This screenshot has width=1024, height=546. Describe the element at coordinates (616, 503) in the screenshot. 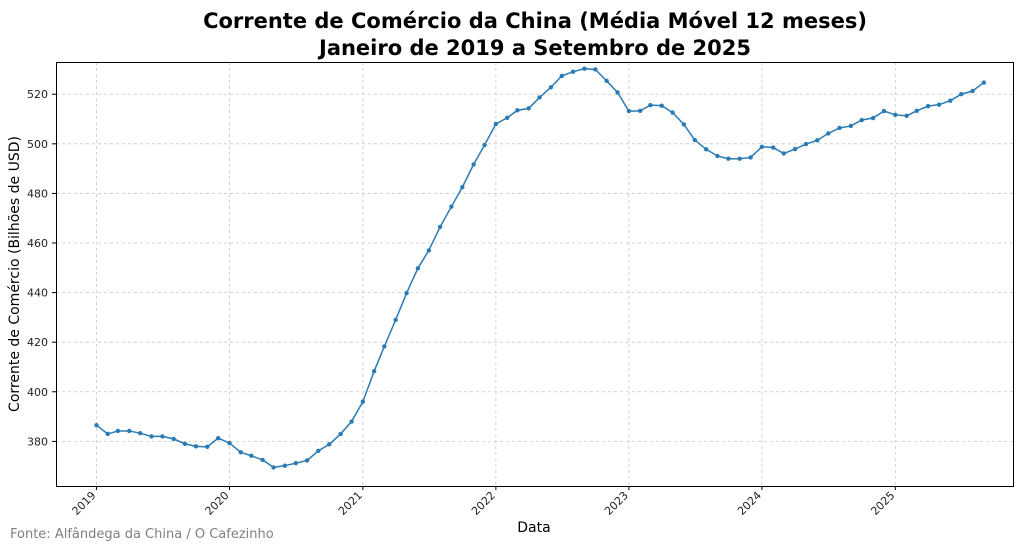

I see `x-tick-label: 2023` at that location.